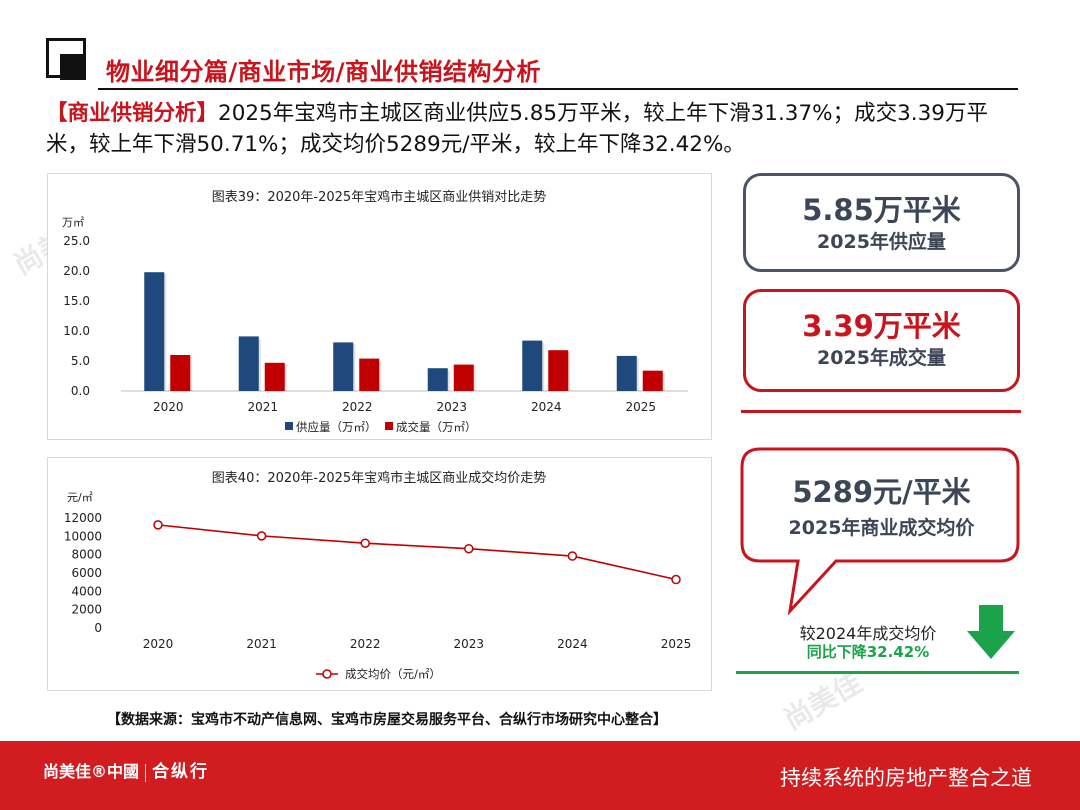  Describe the element at coordinates (881, 358) in the screenshot. I see `deal-label: 2025年成交量` at that location.